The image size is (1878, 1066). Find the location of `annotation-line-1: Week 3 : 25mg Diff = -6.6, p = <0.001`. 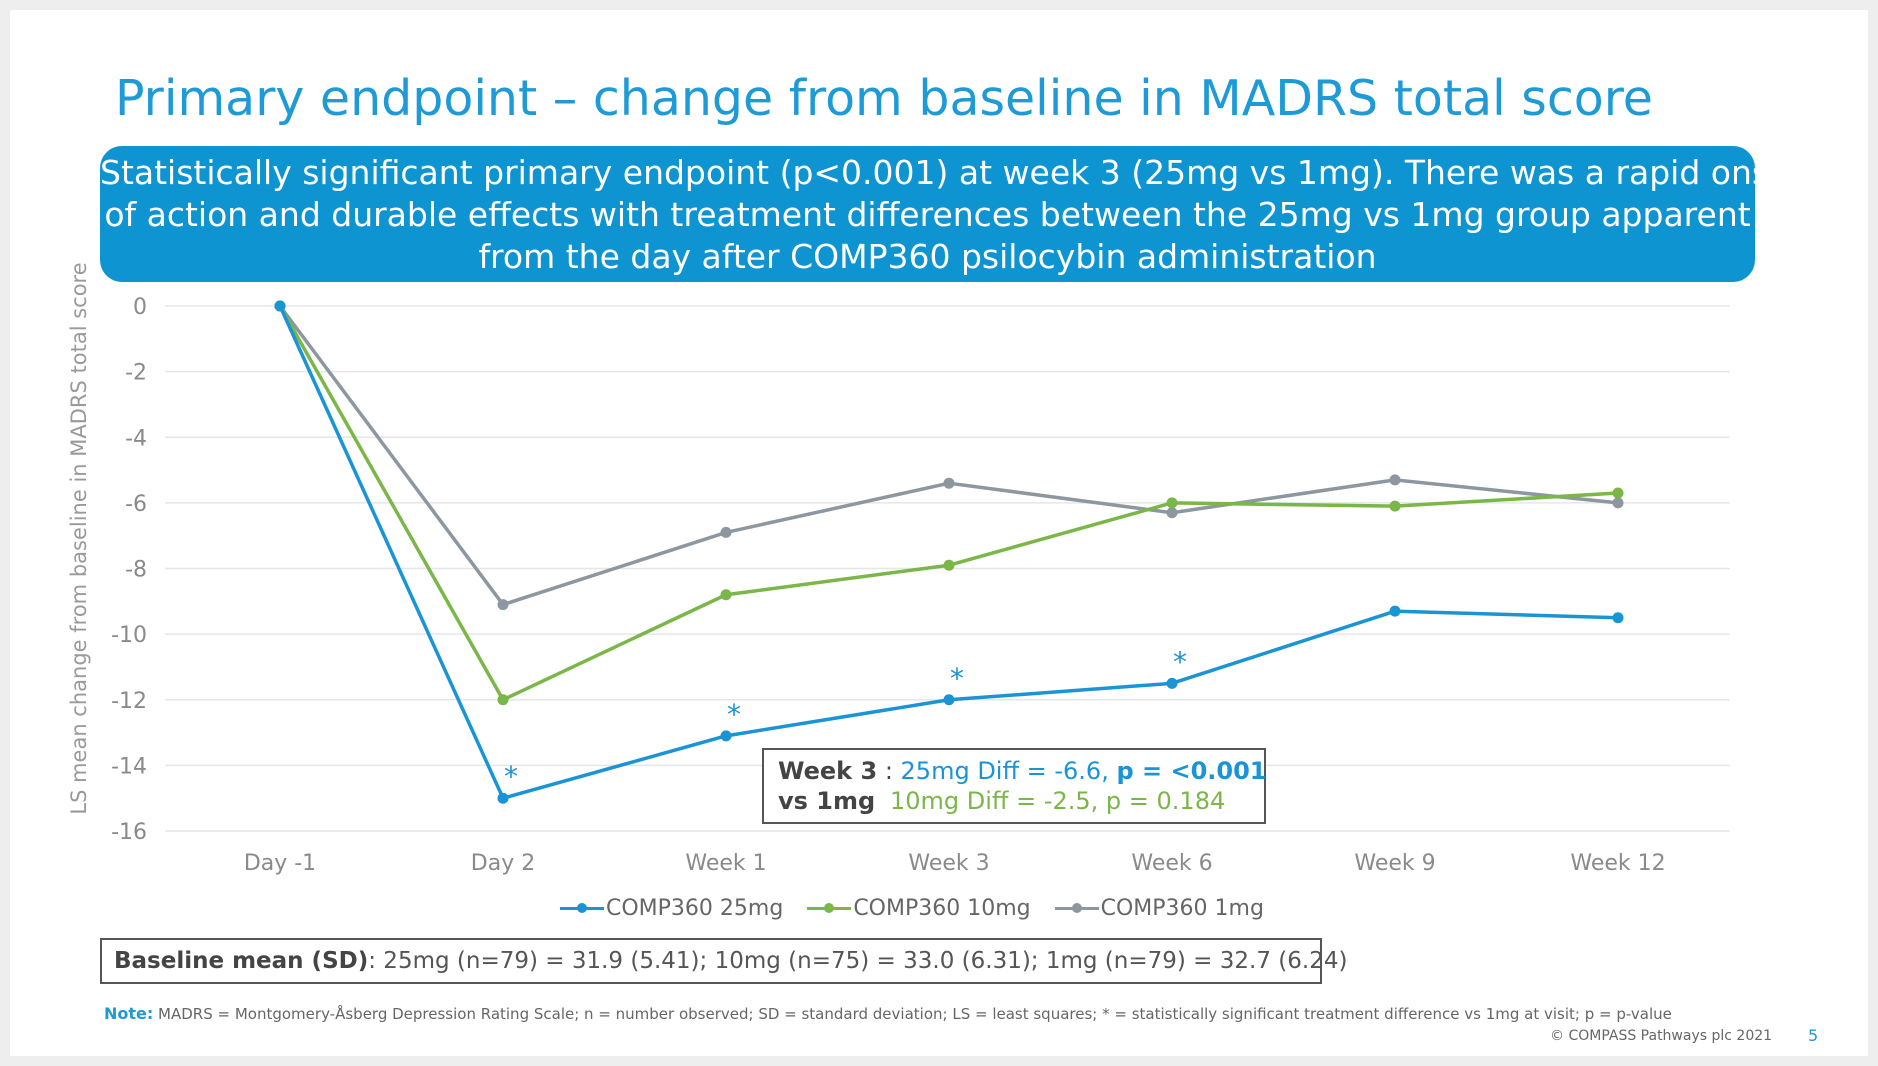

annotation-line-1: Week 3 : 25mg Diff = -6.6, p = <0.001 is located at coordinates (1022, 771).